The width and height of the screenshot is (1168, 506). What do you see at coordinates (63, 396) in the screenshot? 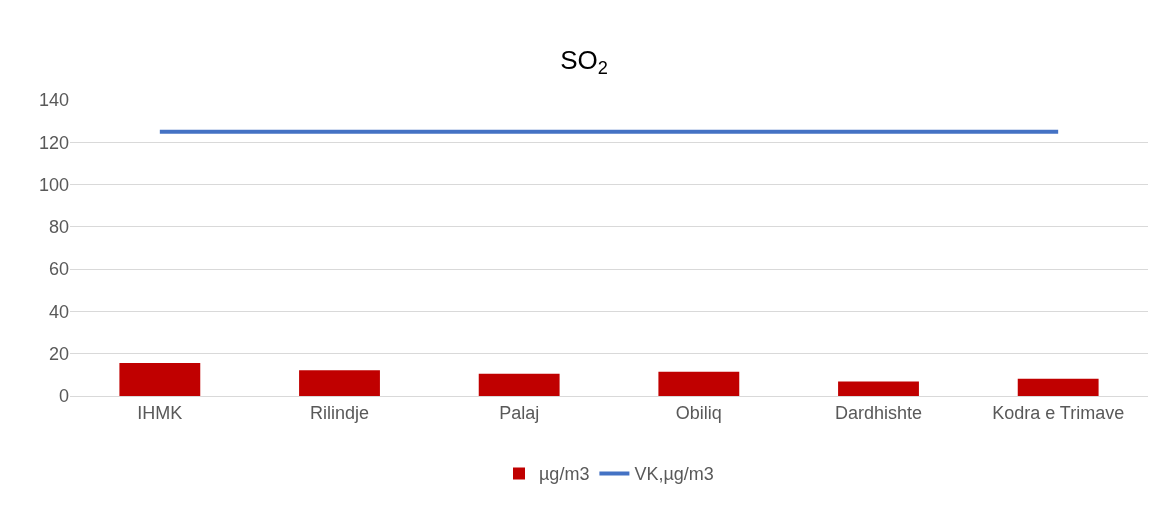
I see `y-tick-label: 0` at bounding box center [63, 396].